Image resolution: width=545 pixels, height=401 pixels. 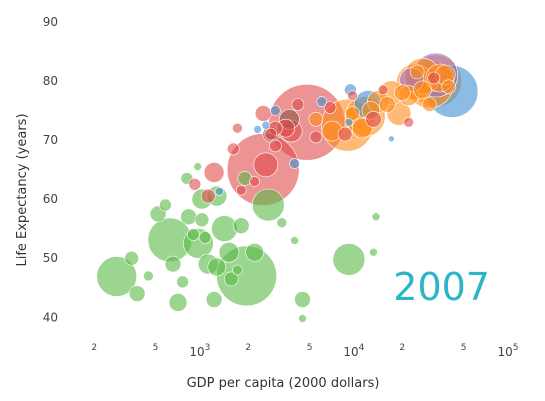 What do you see at coordinates (50, 22) in the screenshot?
I see `y-tick-90: 90` at bounding box center [50, 22].